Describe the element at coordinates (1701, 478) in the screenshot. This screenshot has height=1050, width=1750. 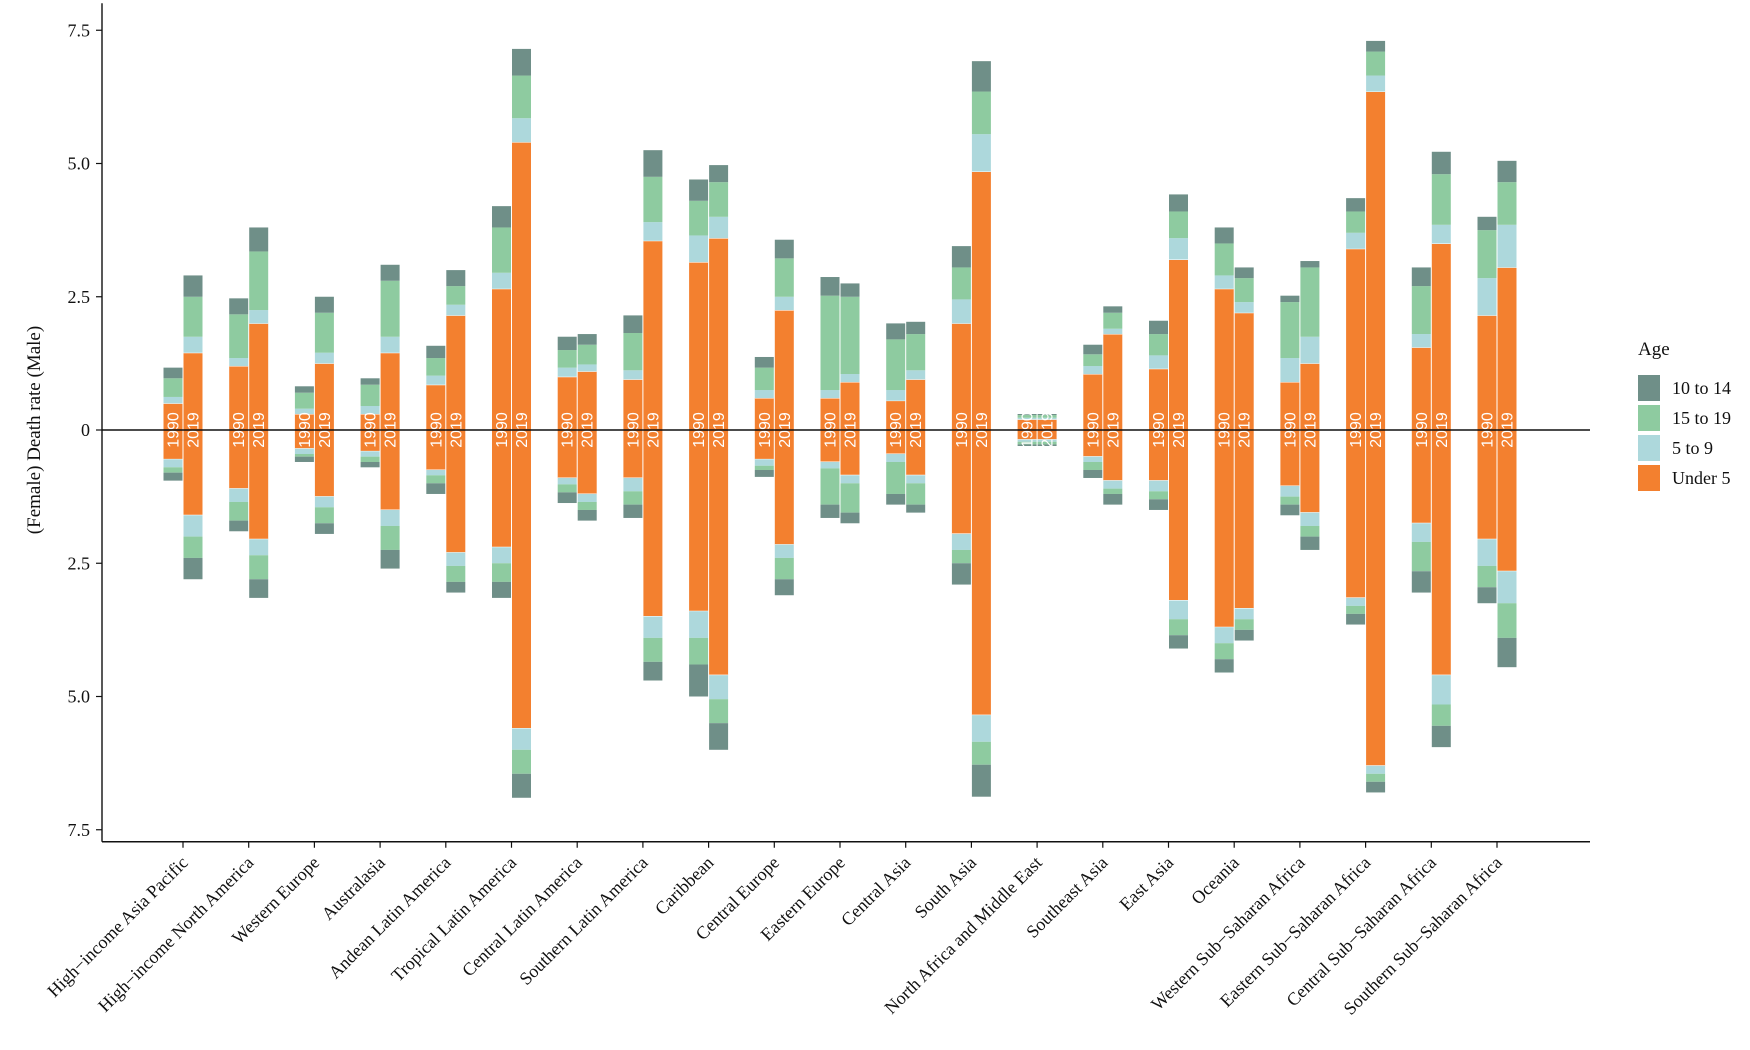
I see `legend-label: Under 5` at that location.